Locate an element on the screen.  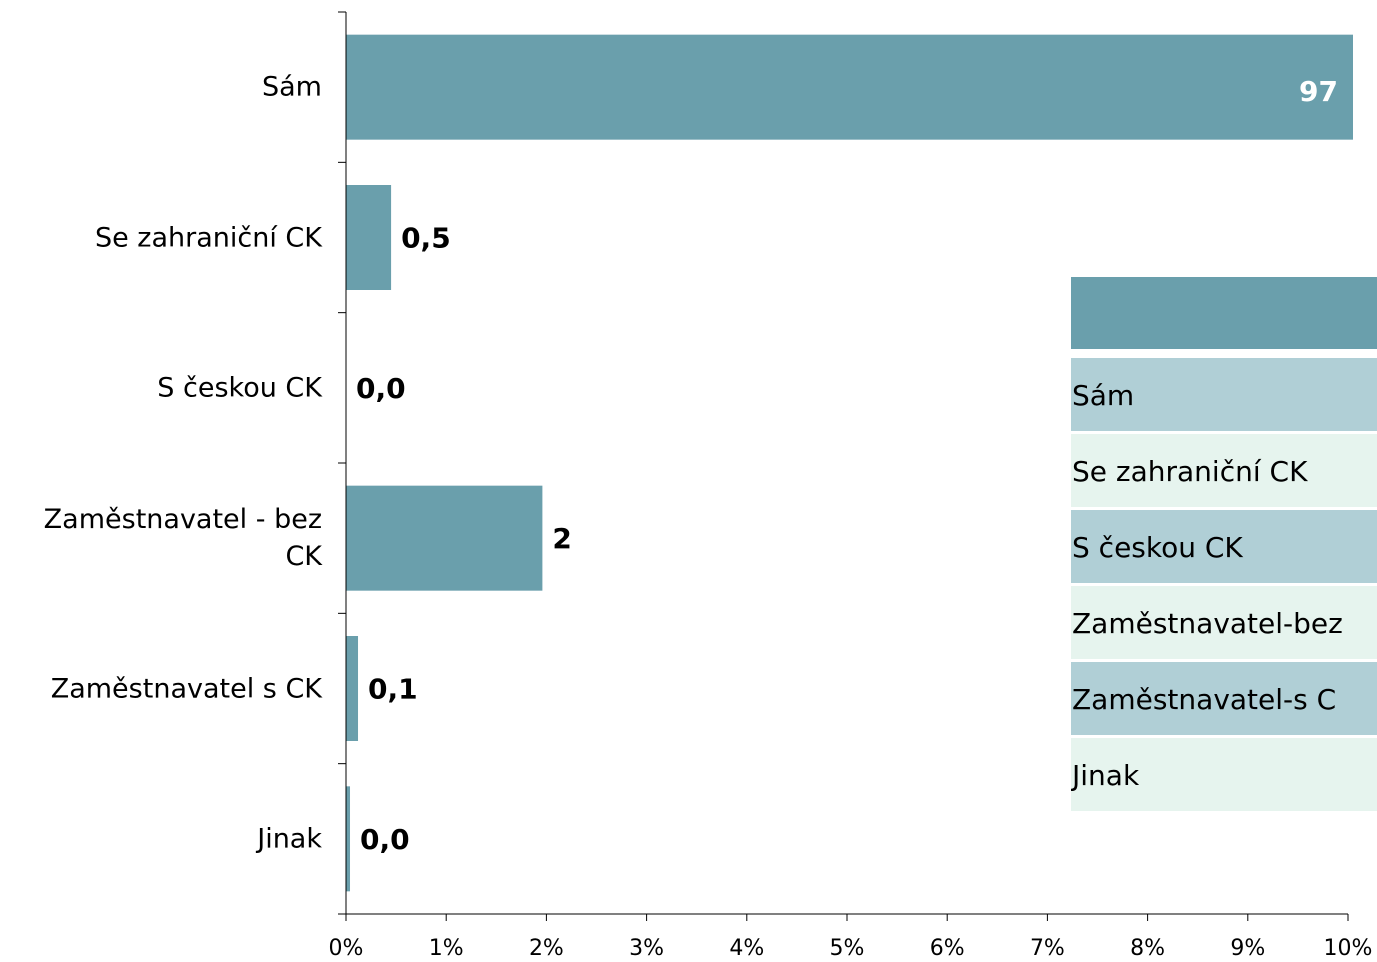
category-label: Se zahraniční CK is located at coordinates (208, 237).